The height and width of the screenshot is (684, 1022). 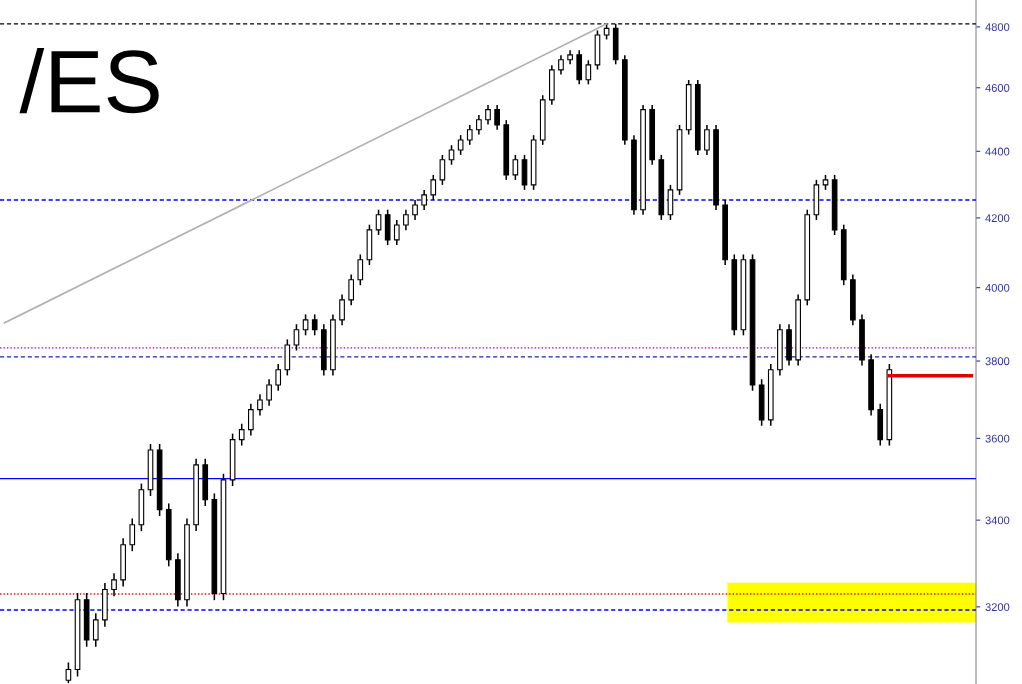 I want to click on y-tick-label: 4400, so click(x=997, y=151).